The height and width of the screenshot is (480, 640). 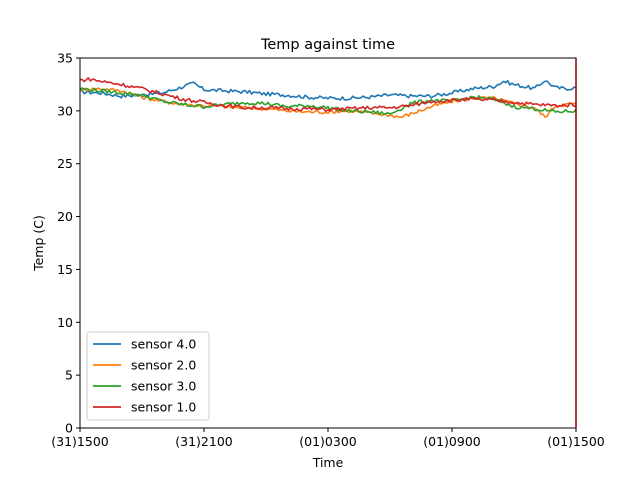 I want to click on x-tick-label: (01)0900, so click(x=452, y=441).